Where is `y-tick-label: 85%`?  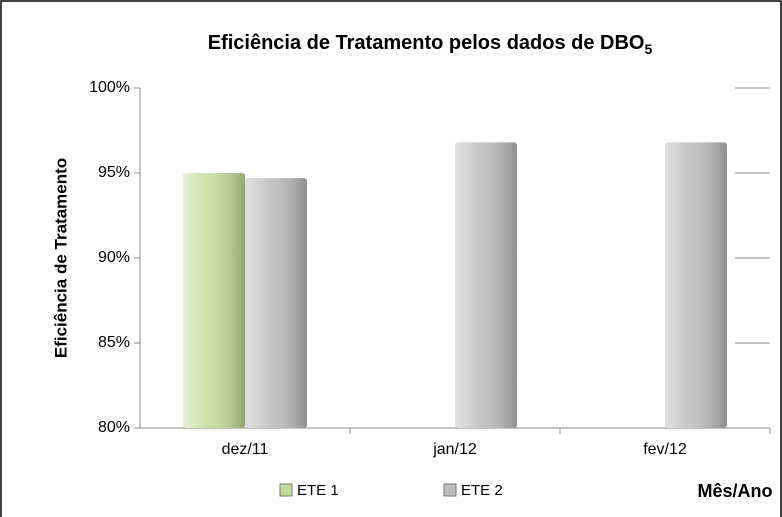 y-tick-label: 85% is located at coordinates (114, 342).